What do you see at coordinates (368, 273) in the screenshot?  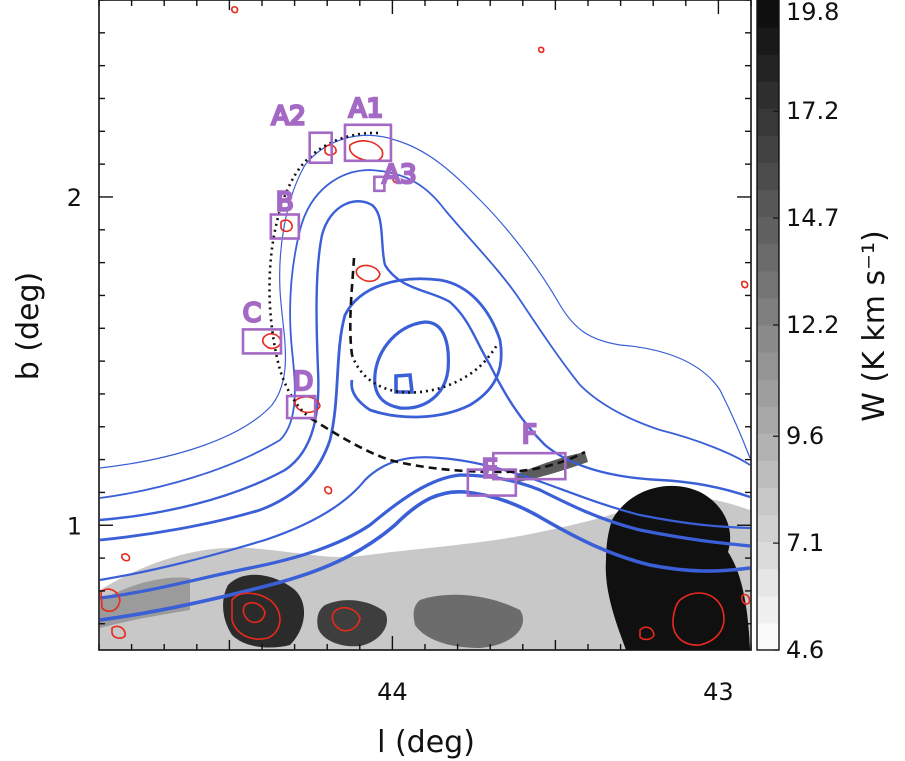 I see `cloud-north` at bounding box center [368, 273].